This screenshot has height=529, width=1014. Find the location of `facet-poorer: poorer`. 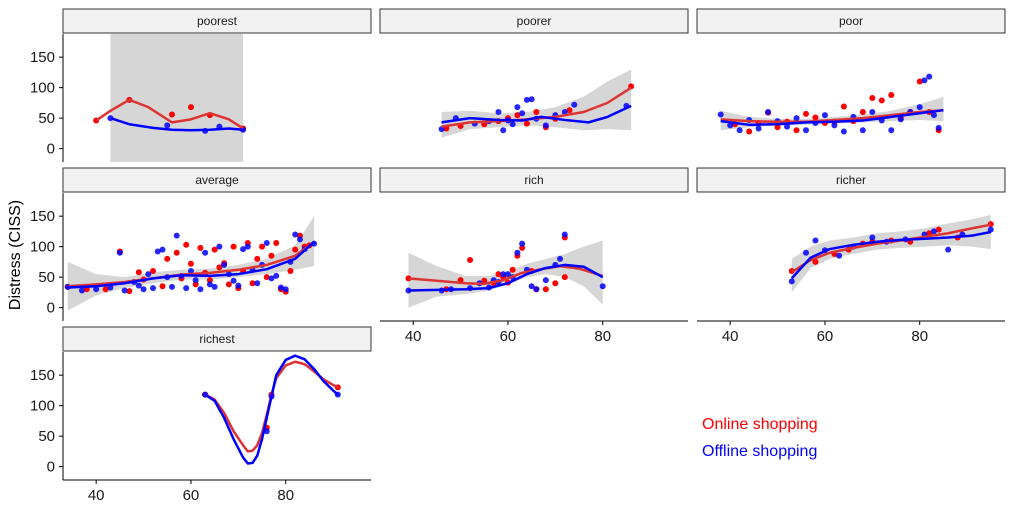

facet-poorer: poorer is located at coordinates (534, 73).